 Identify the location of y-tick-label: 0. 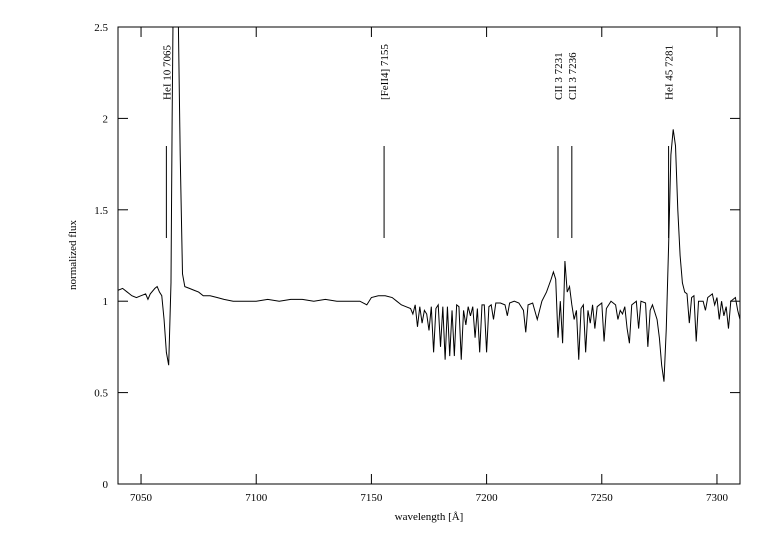
(106, 485).